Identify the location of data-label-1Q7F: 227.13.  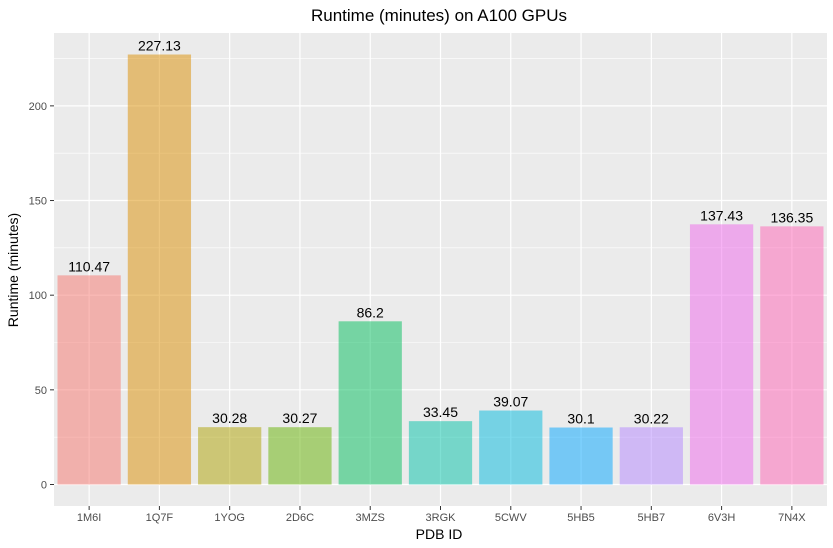
(159, 46).